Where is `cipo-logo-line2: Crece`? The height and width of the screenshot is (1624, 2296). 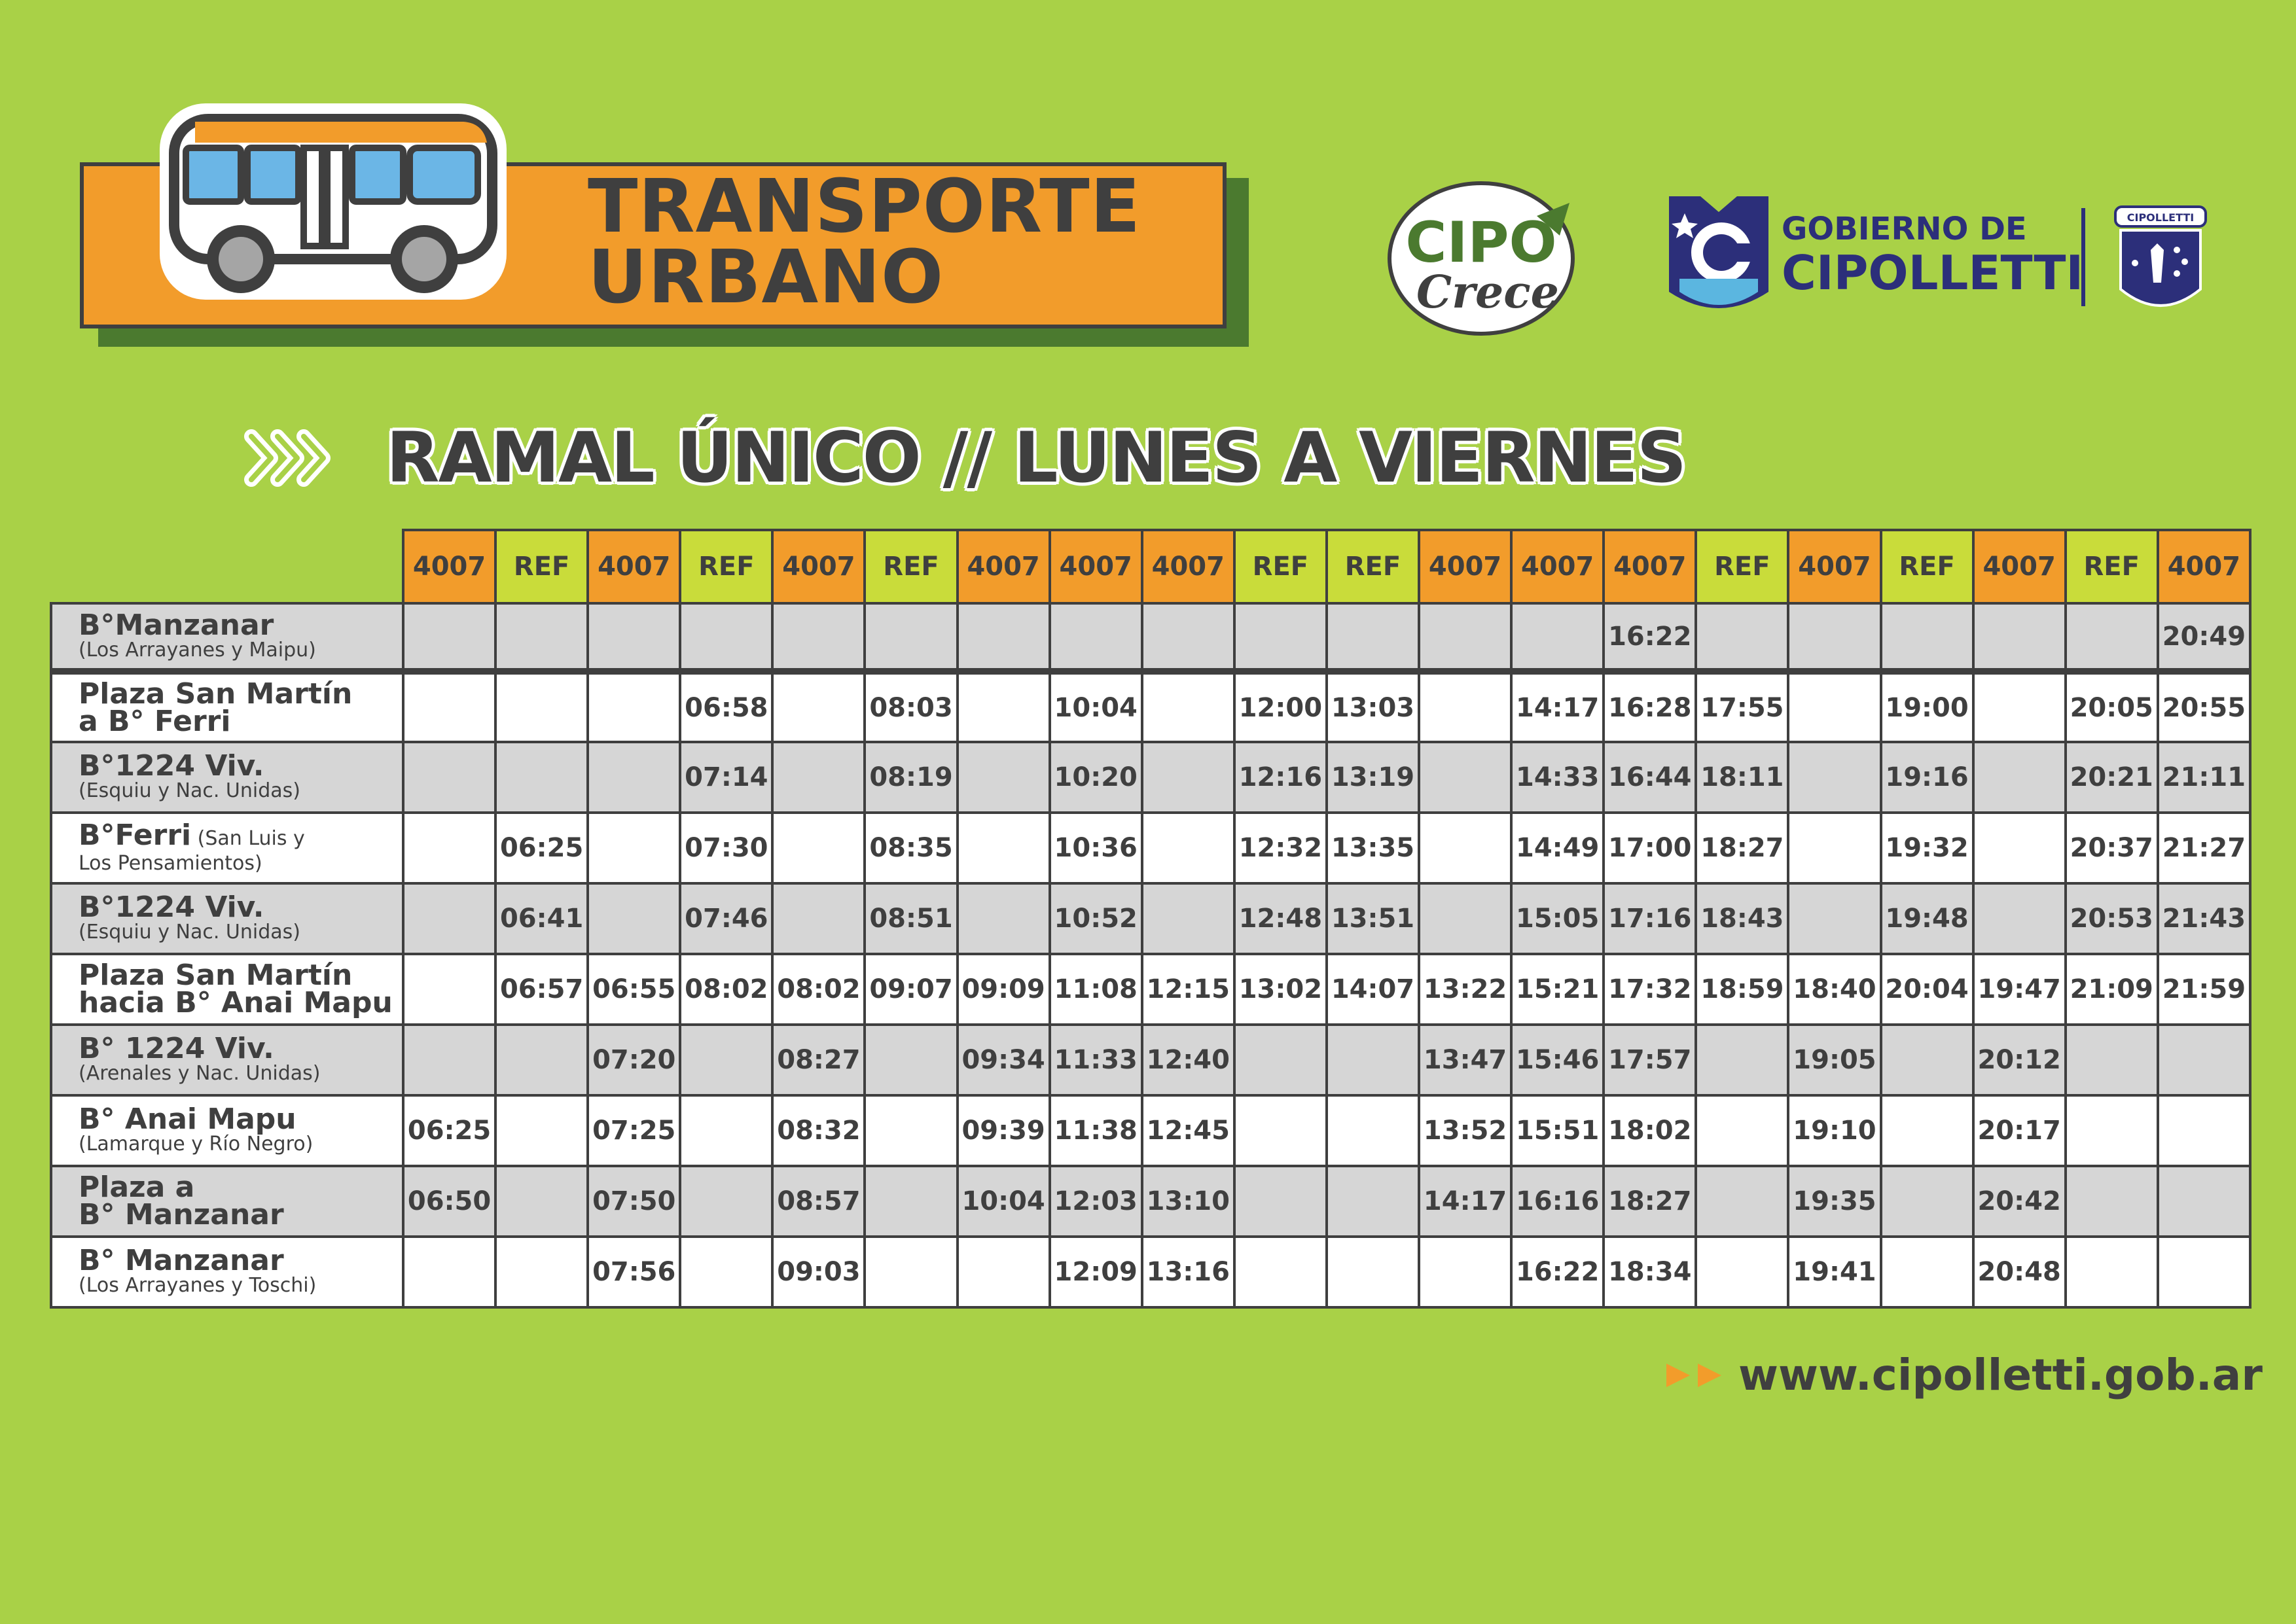
cipo-logo-line2: Crece is located at coordinates (1487, 292).